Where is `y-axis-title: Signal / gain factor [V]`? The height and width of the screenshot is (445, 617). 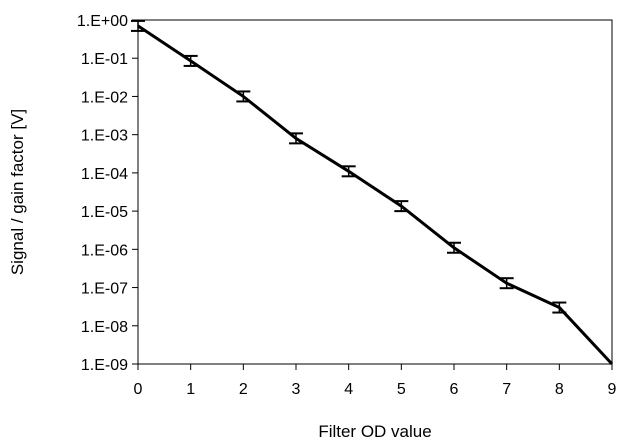
y-axis-title: Signal / gain factor [V] is located at coordinates (17, 192).